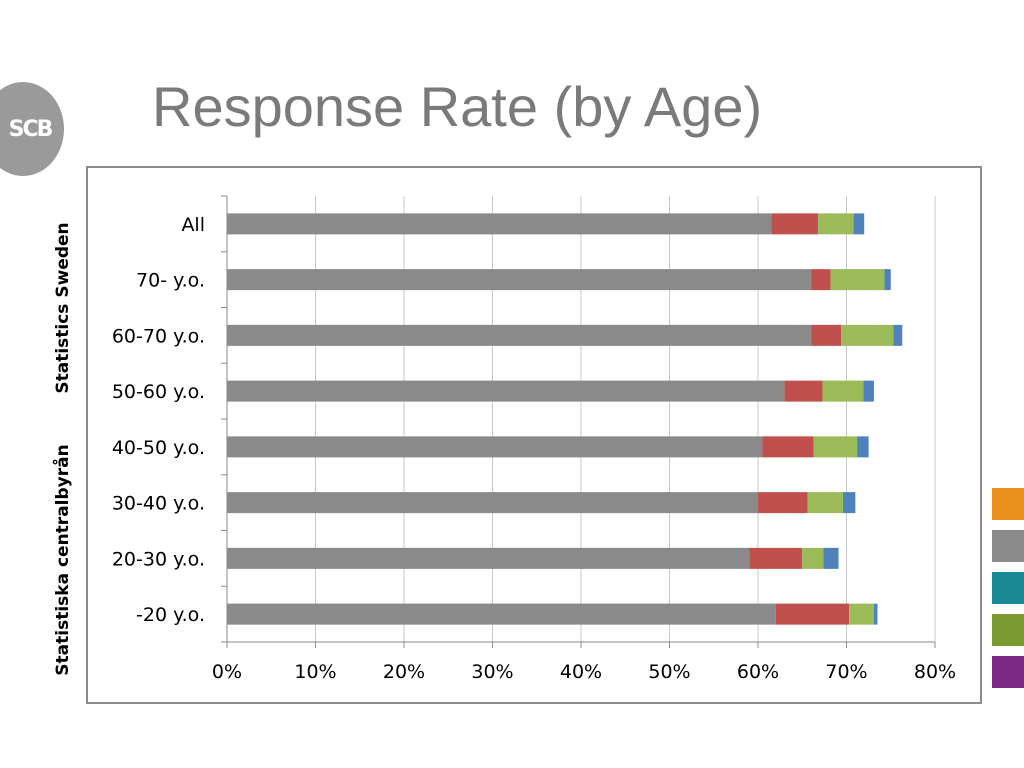 The width and height of the screenshot is (1024, 768). Describe the element at coordinates (158, 392) in the screenshot. I see `category-label: 50-60 y.o.` at that location.